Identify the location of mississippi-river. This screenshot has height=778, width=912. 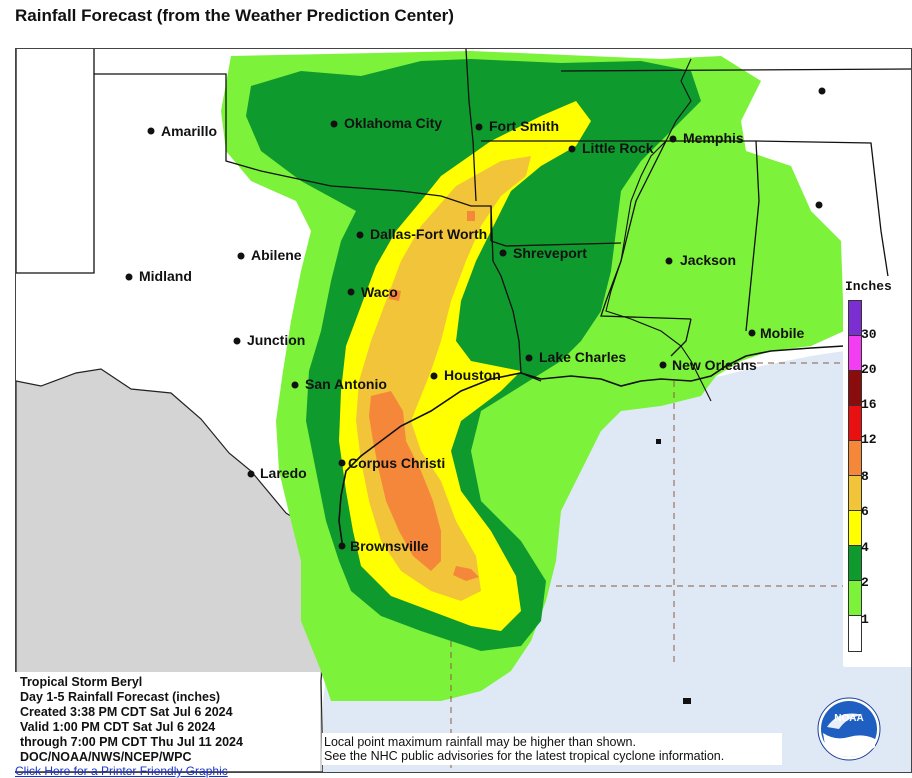
(658, 230).